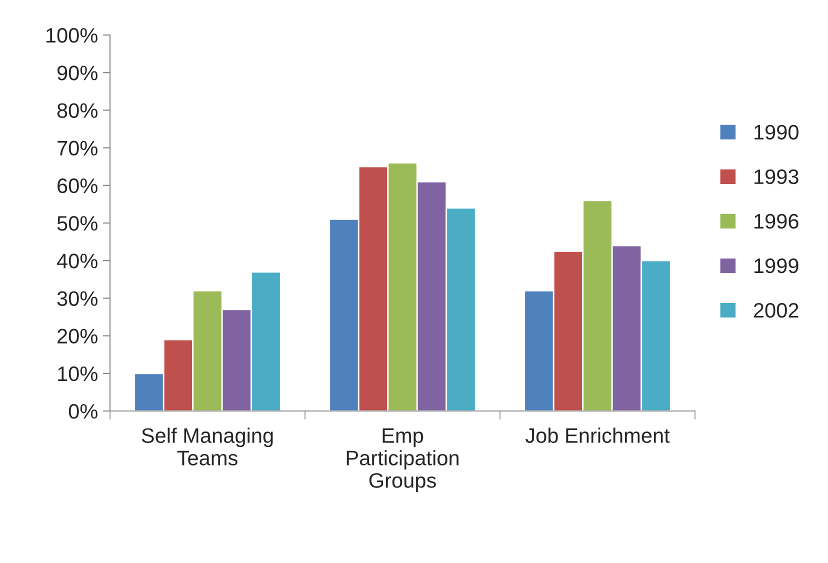 The width and height of the screenshot is (828, 563). Describe the element at coordinates (77, 110) in the screenshot. I see `y-tick-label: 80%` at that location.